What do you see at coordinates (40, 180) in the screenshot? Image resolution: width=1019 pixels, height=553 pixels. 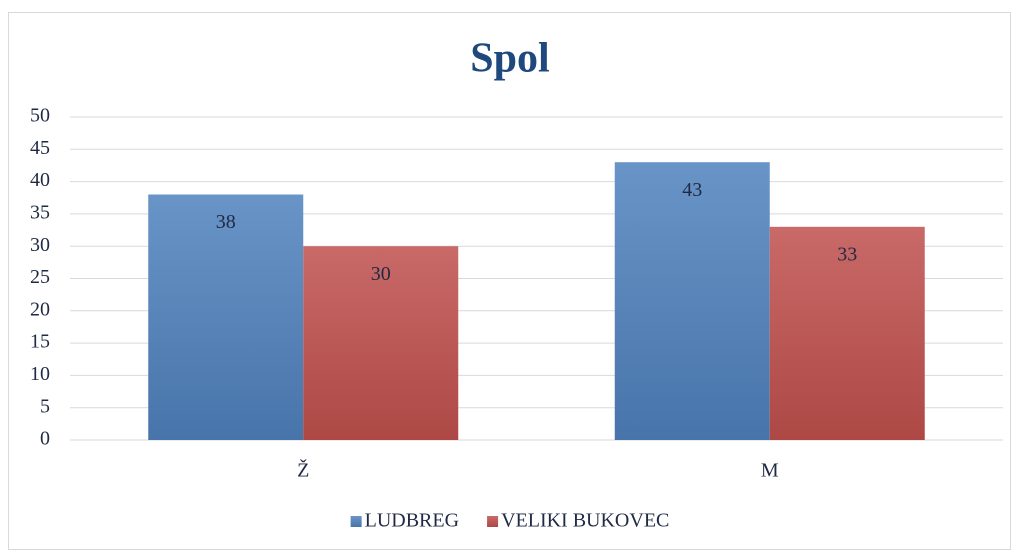 I see `y-tick-label: 40` at bounding box center [40, 180].